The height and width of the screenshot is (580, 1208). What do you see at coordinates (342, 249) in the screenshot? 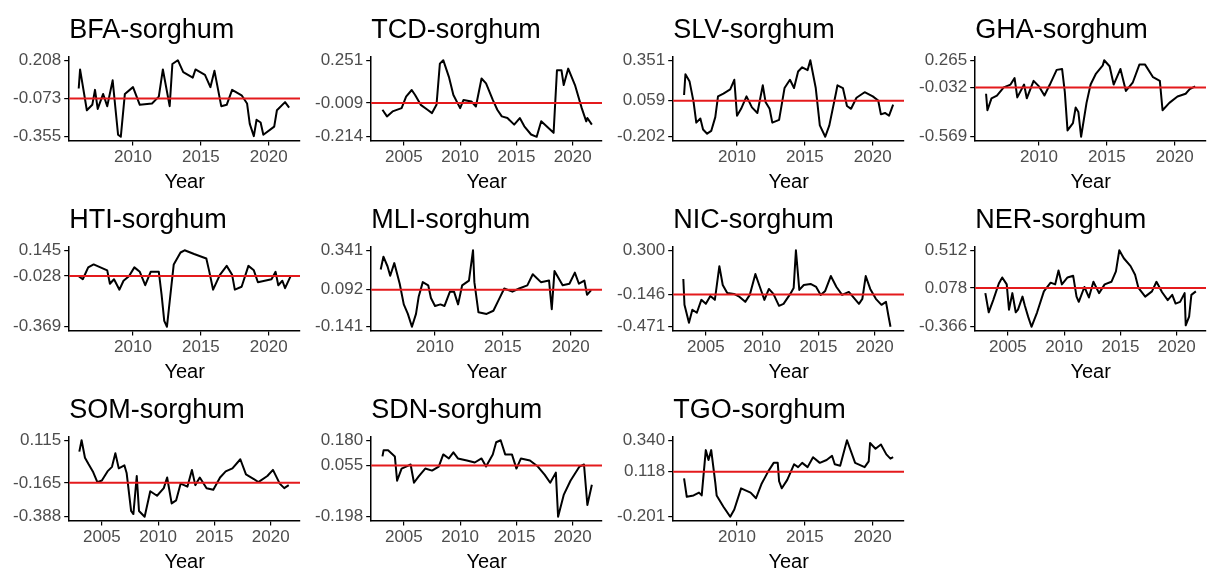
I see `y-tick-label: 0.341` at bounding box center [342, 249].